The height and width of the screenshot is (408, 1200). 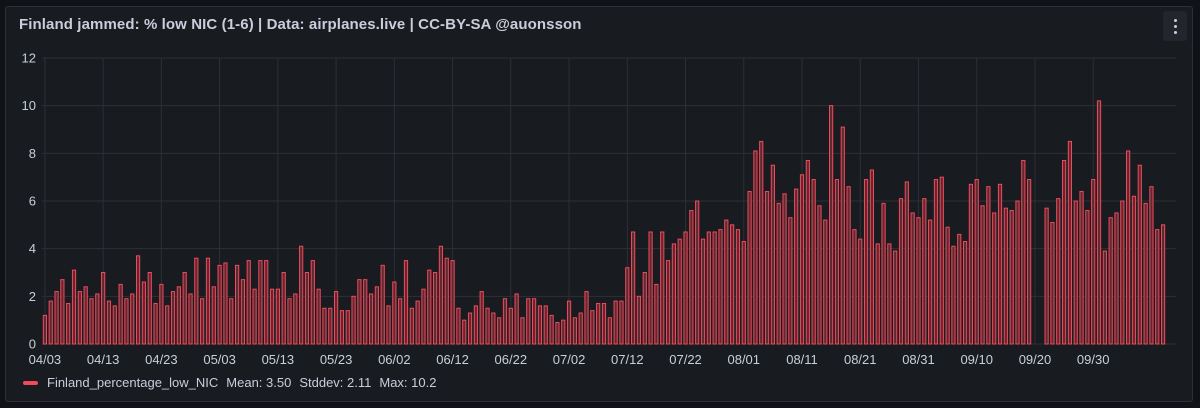 I want to click on x-tick-label: 07/22, so click(x=685, y=359).